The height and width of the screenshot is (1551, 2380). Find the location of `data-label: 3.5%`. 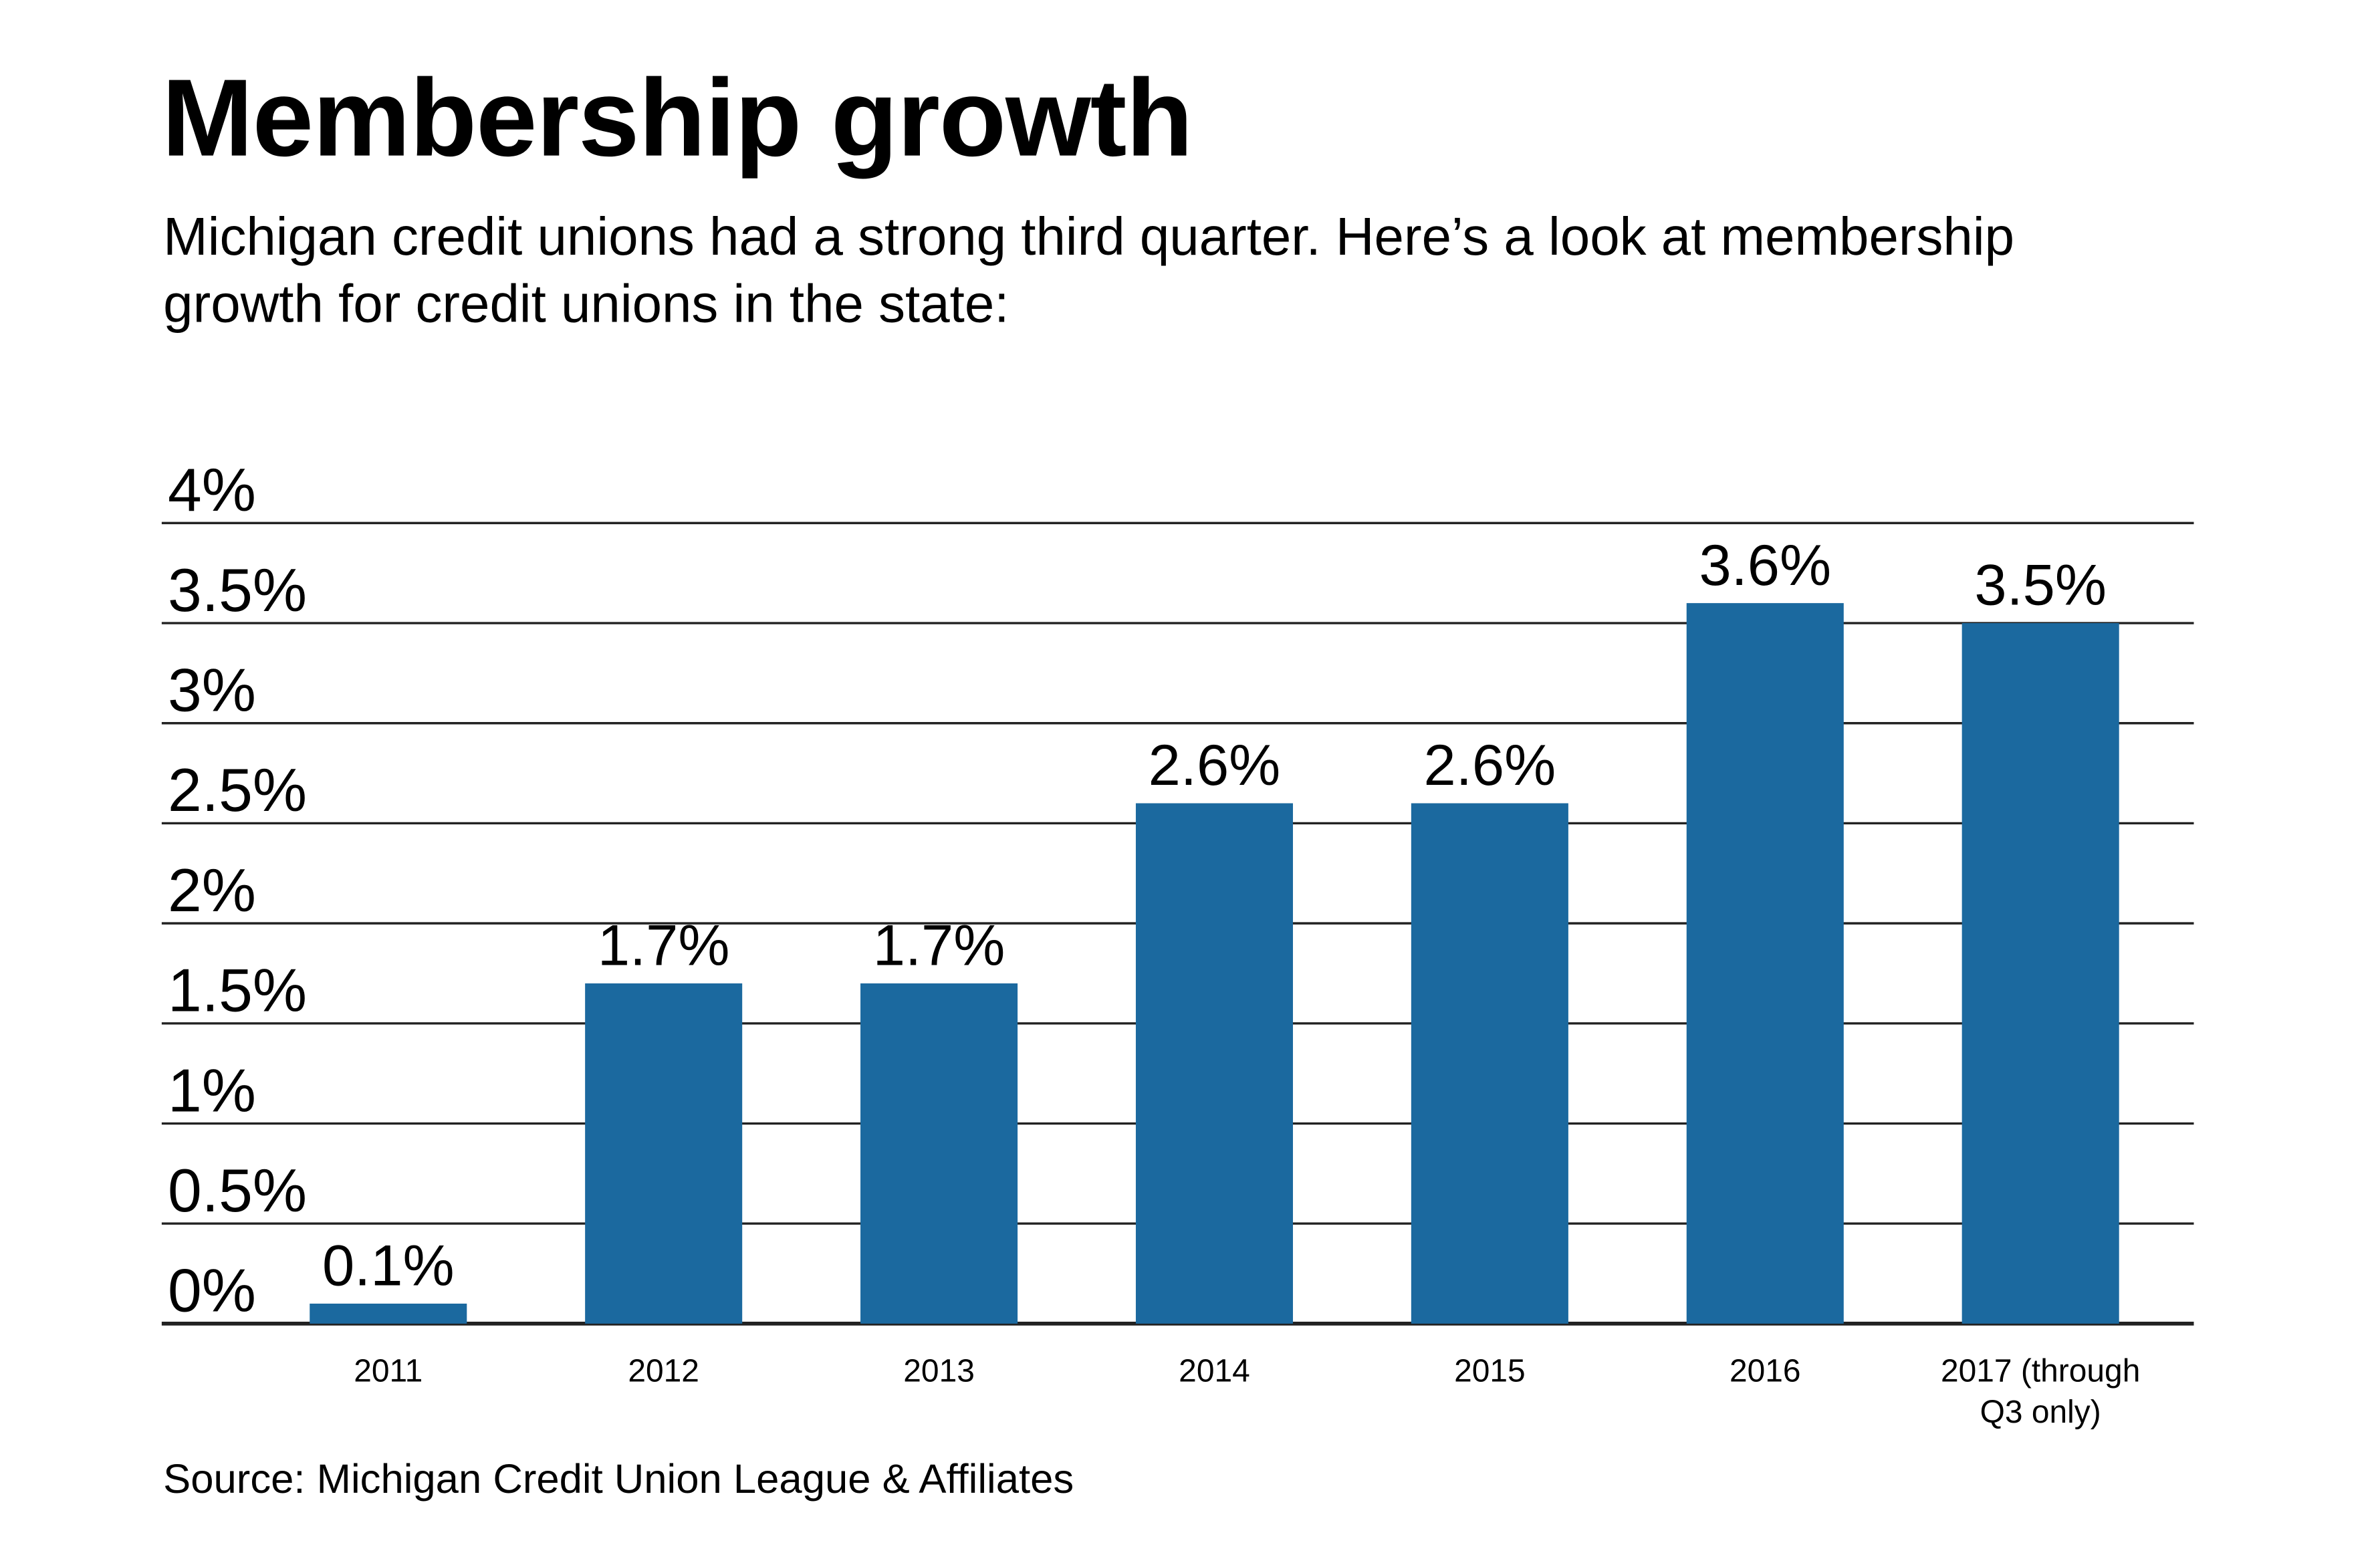

data-label: 3.5% is located at coordinates (2040, 586).